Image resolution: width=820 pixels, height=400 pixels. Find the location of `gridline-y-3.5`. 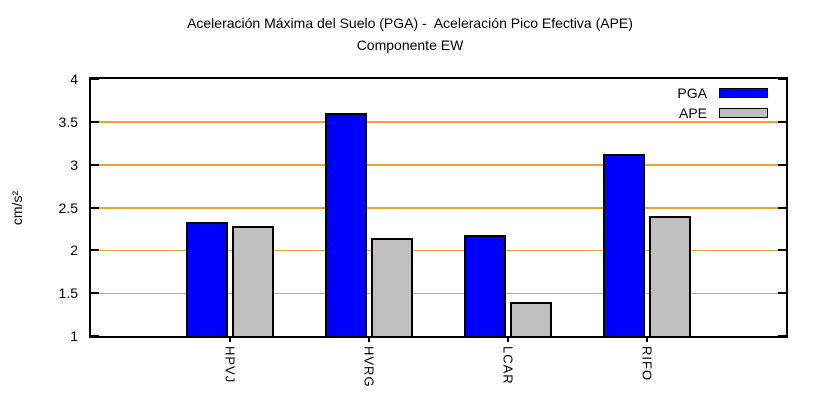

gridline-y-3.5 is located at coordinates (438, 122).